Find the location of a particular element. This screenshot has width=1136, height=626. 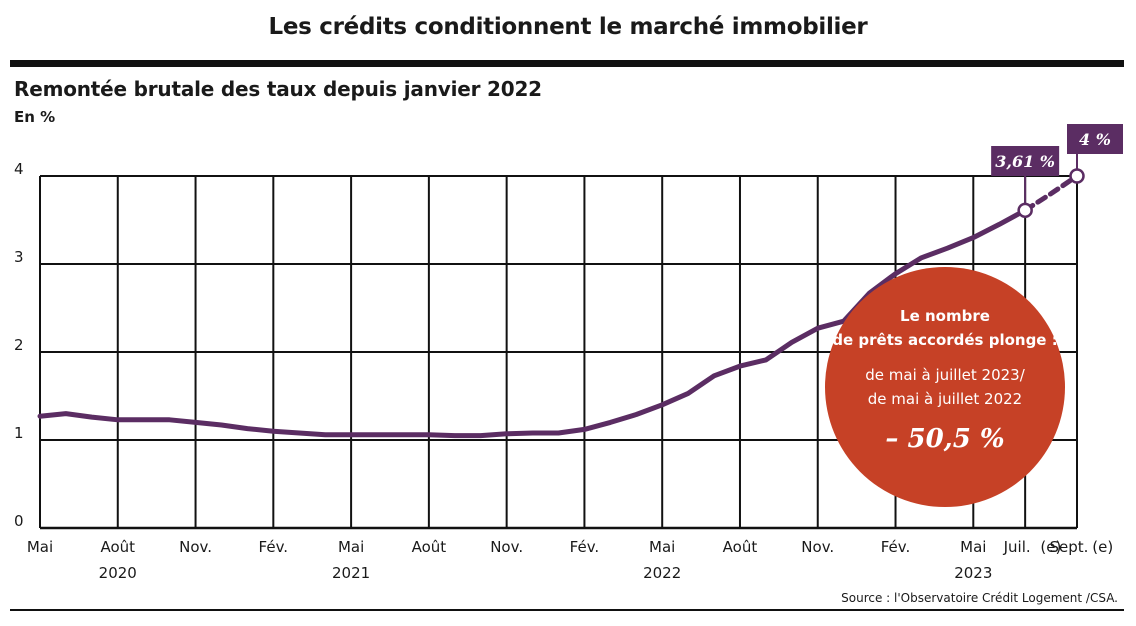

header-rule is located at coordinates (567, 63).